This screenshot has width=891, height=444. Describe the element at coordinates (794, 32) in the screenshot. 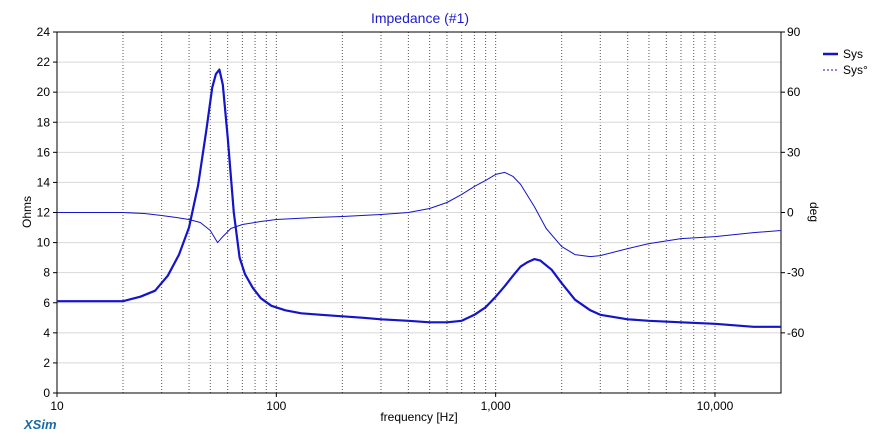

I see `y2-tick-label: 90` at that location.